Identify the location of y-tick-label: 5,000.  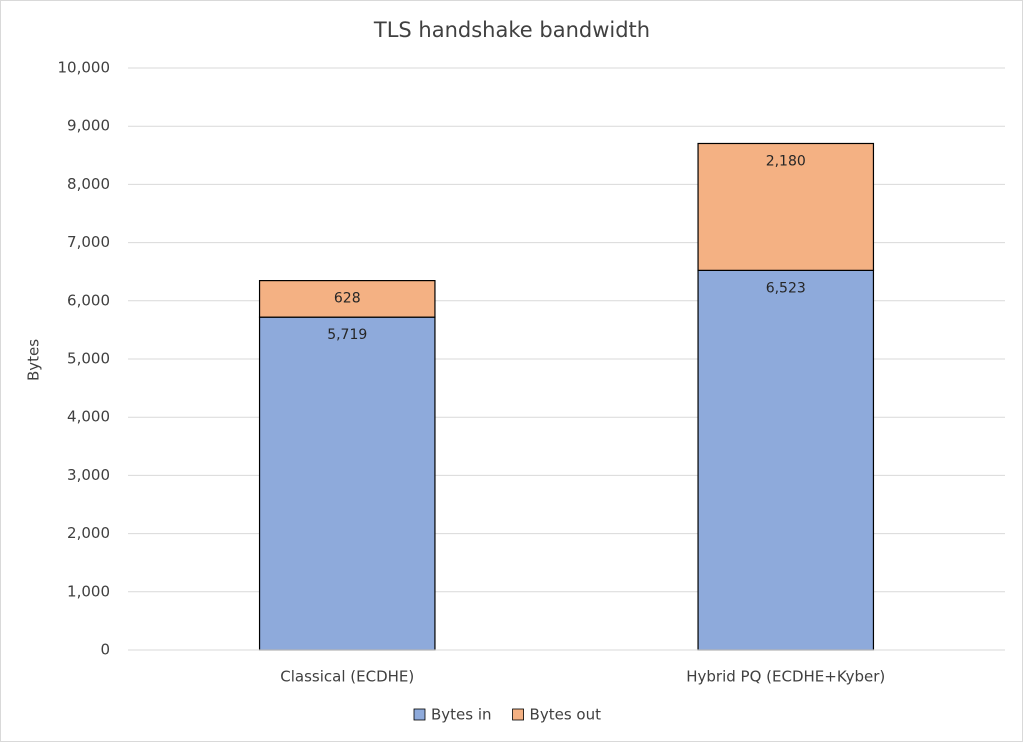
(88, 359).